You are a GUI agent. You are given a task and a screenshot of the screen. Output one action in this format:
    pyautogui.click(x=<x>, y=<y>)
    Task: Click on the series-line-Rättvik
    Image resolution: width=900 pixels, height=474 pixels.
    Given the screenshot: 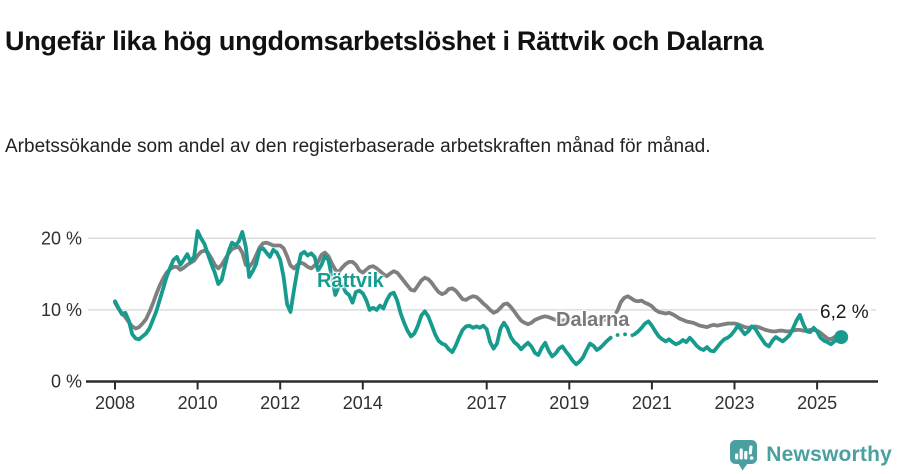 What is the action you would take?
    pyautogui.click(x=738, y=333)
    